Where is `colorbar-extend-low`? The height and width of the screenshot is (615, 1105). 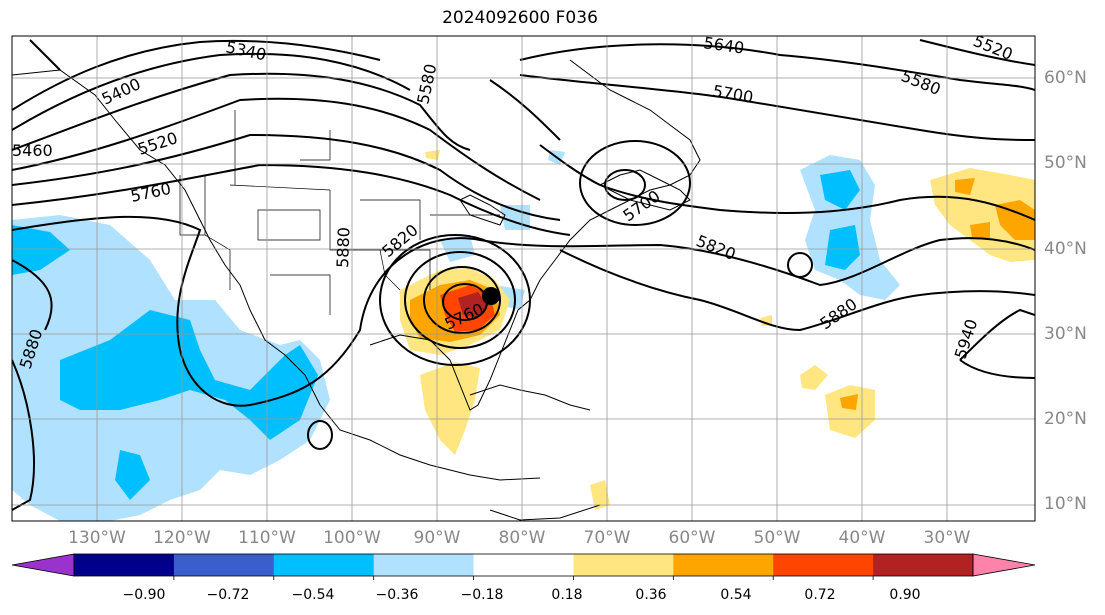
colorbar-extend-low is located at coordinates (43, 565).